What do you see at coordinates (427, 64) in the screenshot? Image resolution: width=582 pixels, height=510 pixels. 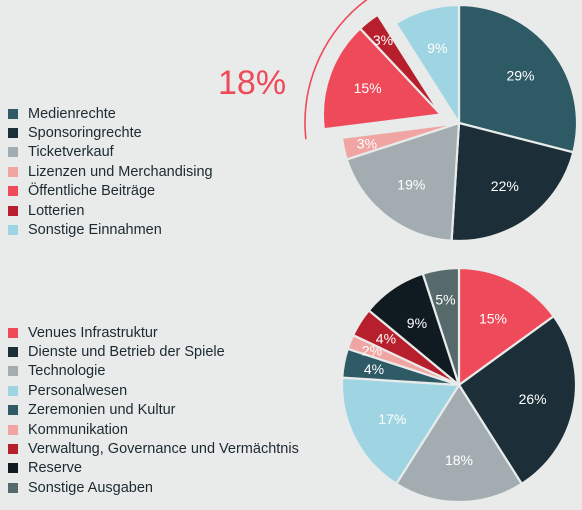 I see `pie-slice-sonstige-einnahmen` at bounding box center [427, 64].